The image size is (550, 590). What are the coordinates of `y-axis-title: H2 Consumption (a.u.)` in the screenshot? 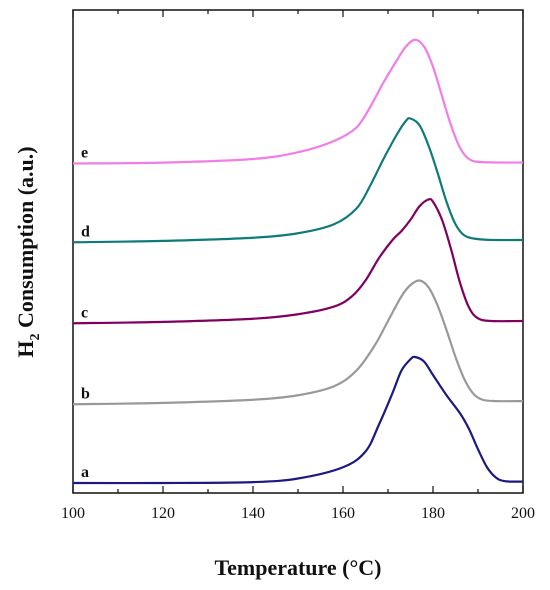 It's located at (28, 251).